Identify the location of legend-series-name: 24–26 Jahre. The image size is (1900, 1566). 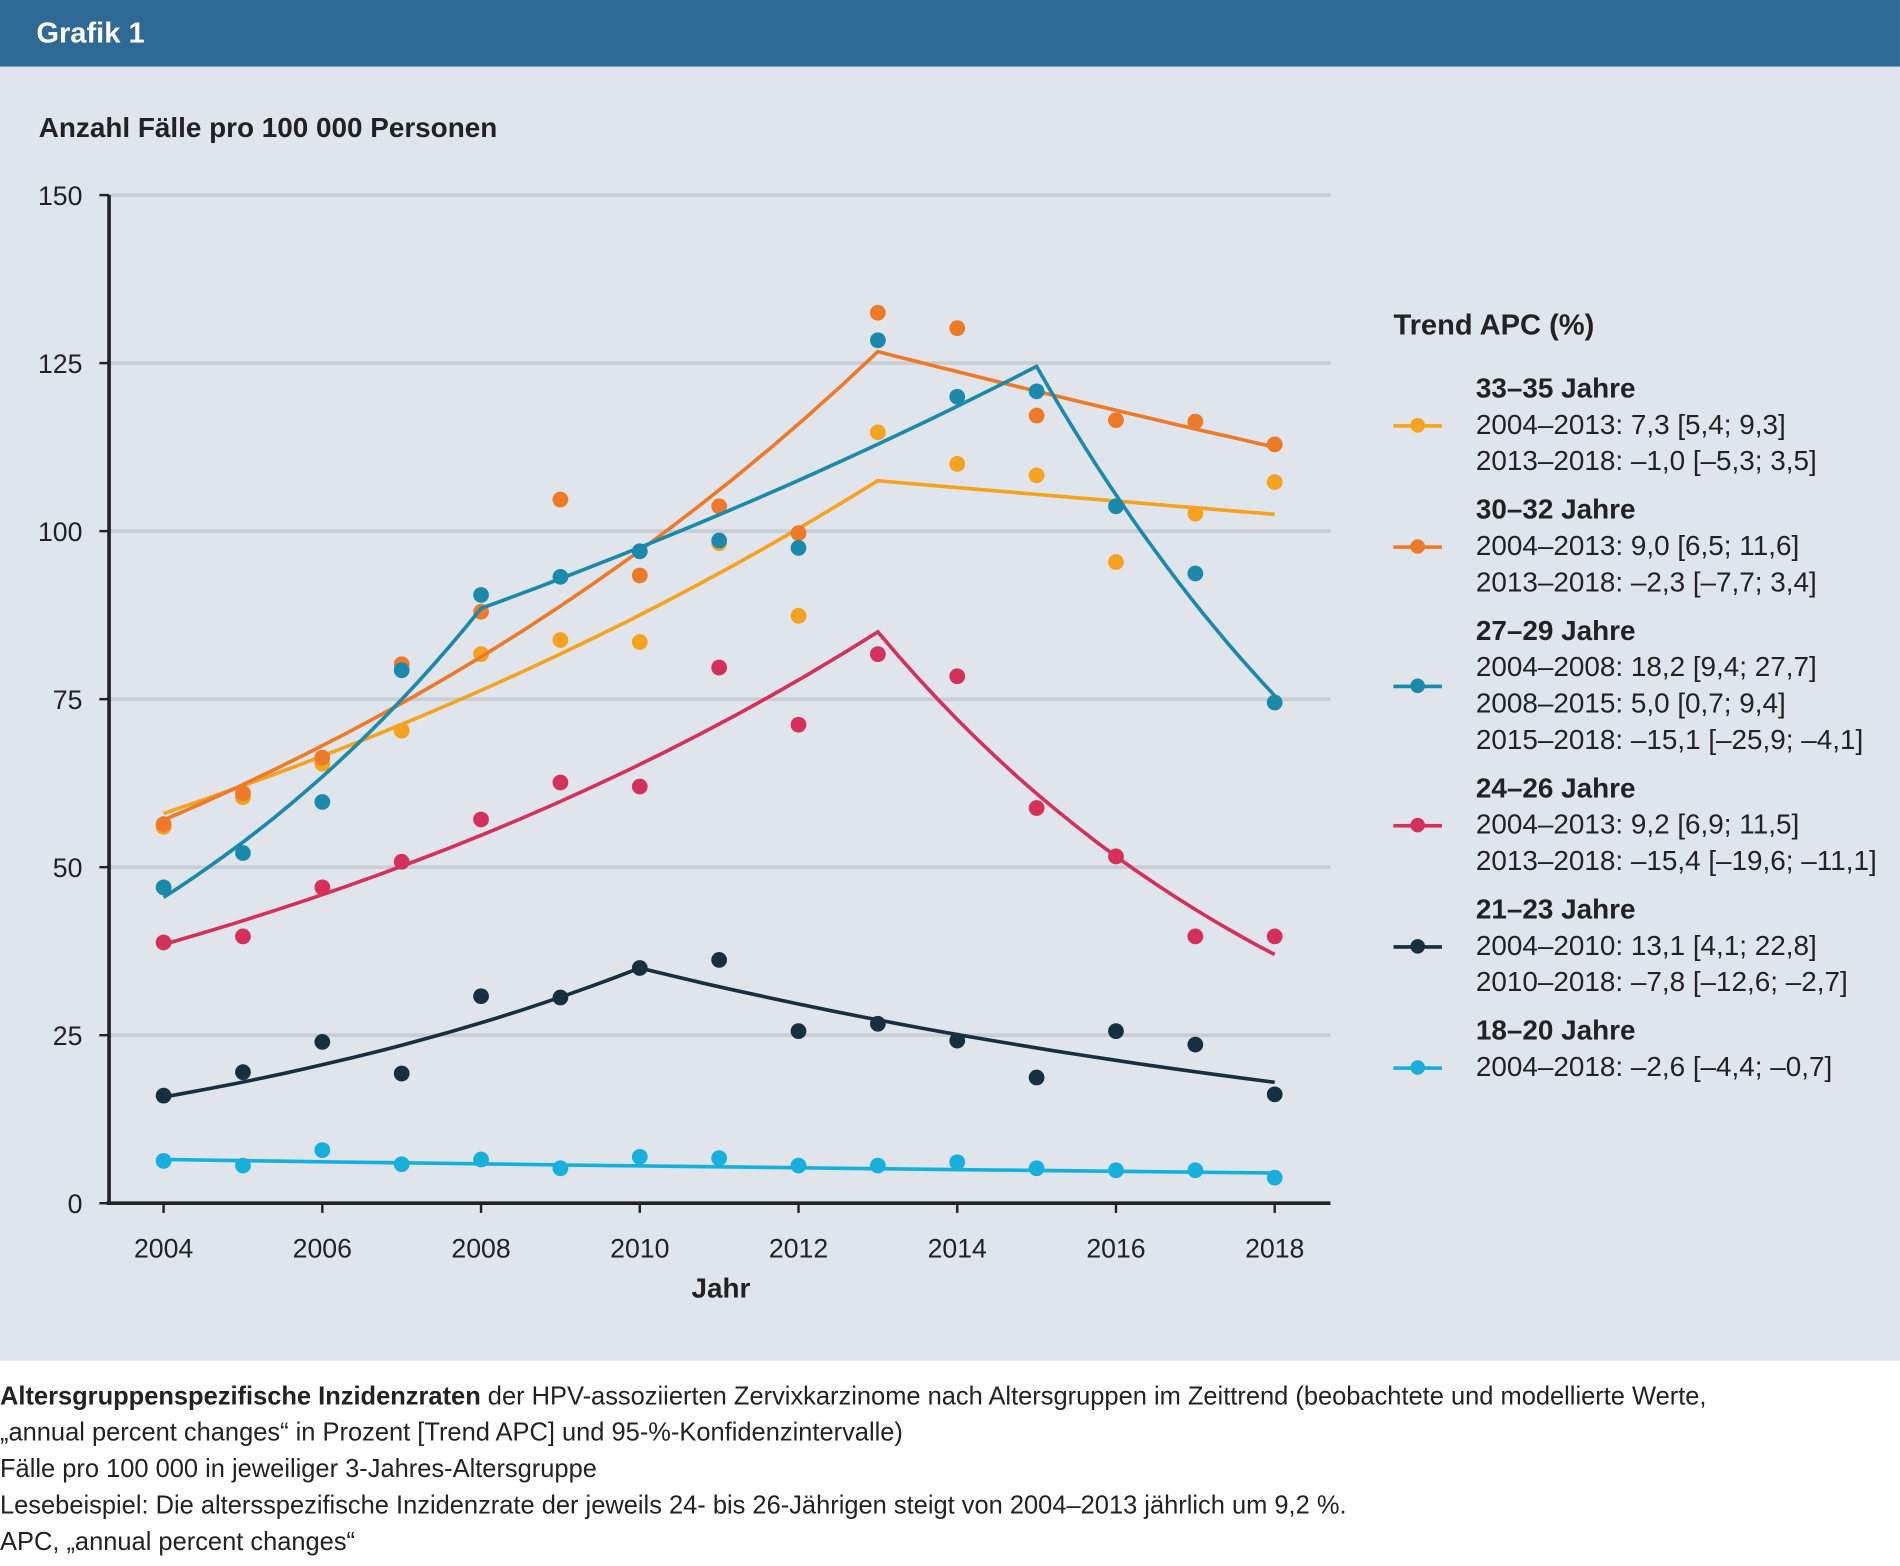
(1555, 787).